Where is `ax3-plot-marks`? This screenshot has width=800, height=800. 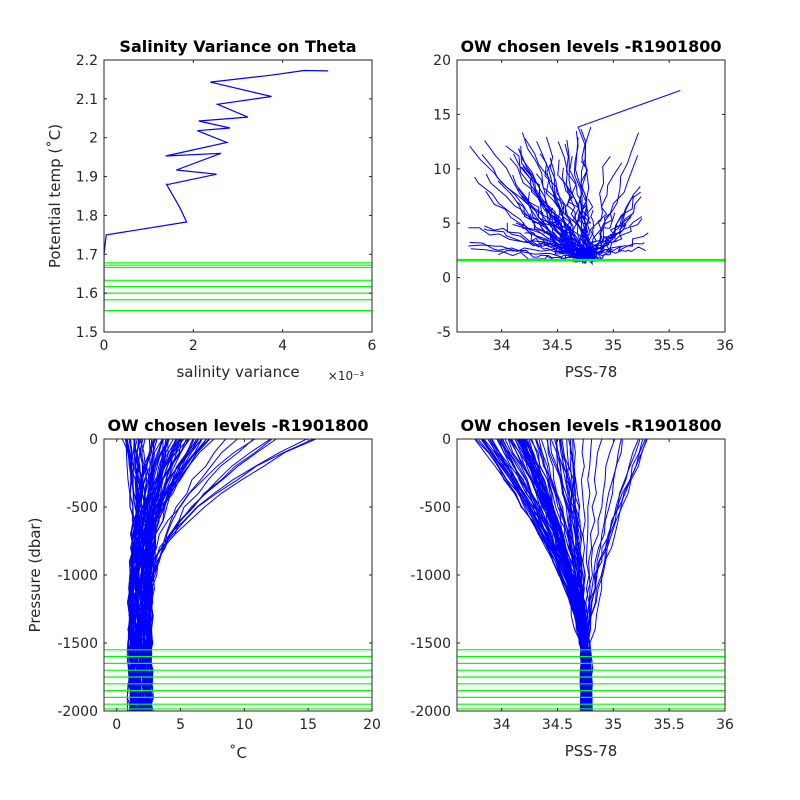
ax3-plot-marks is located at coordinates (238, 575).